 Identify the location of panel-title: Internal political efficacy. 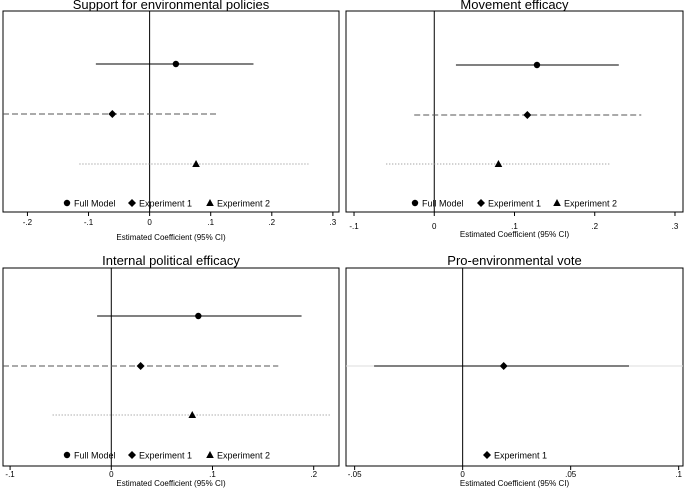
(171, 260).